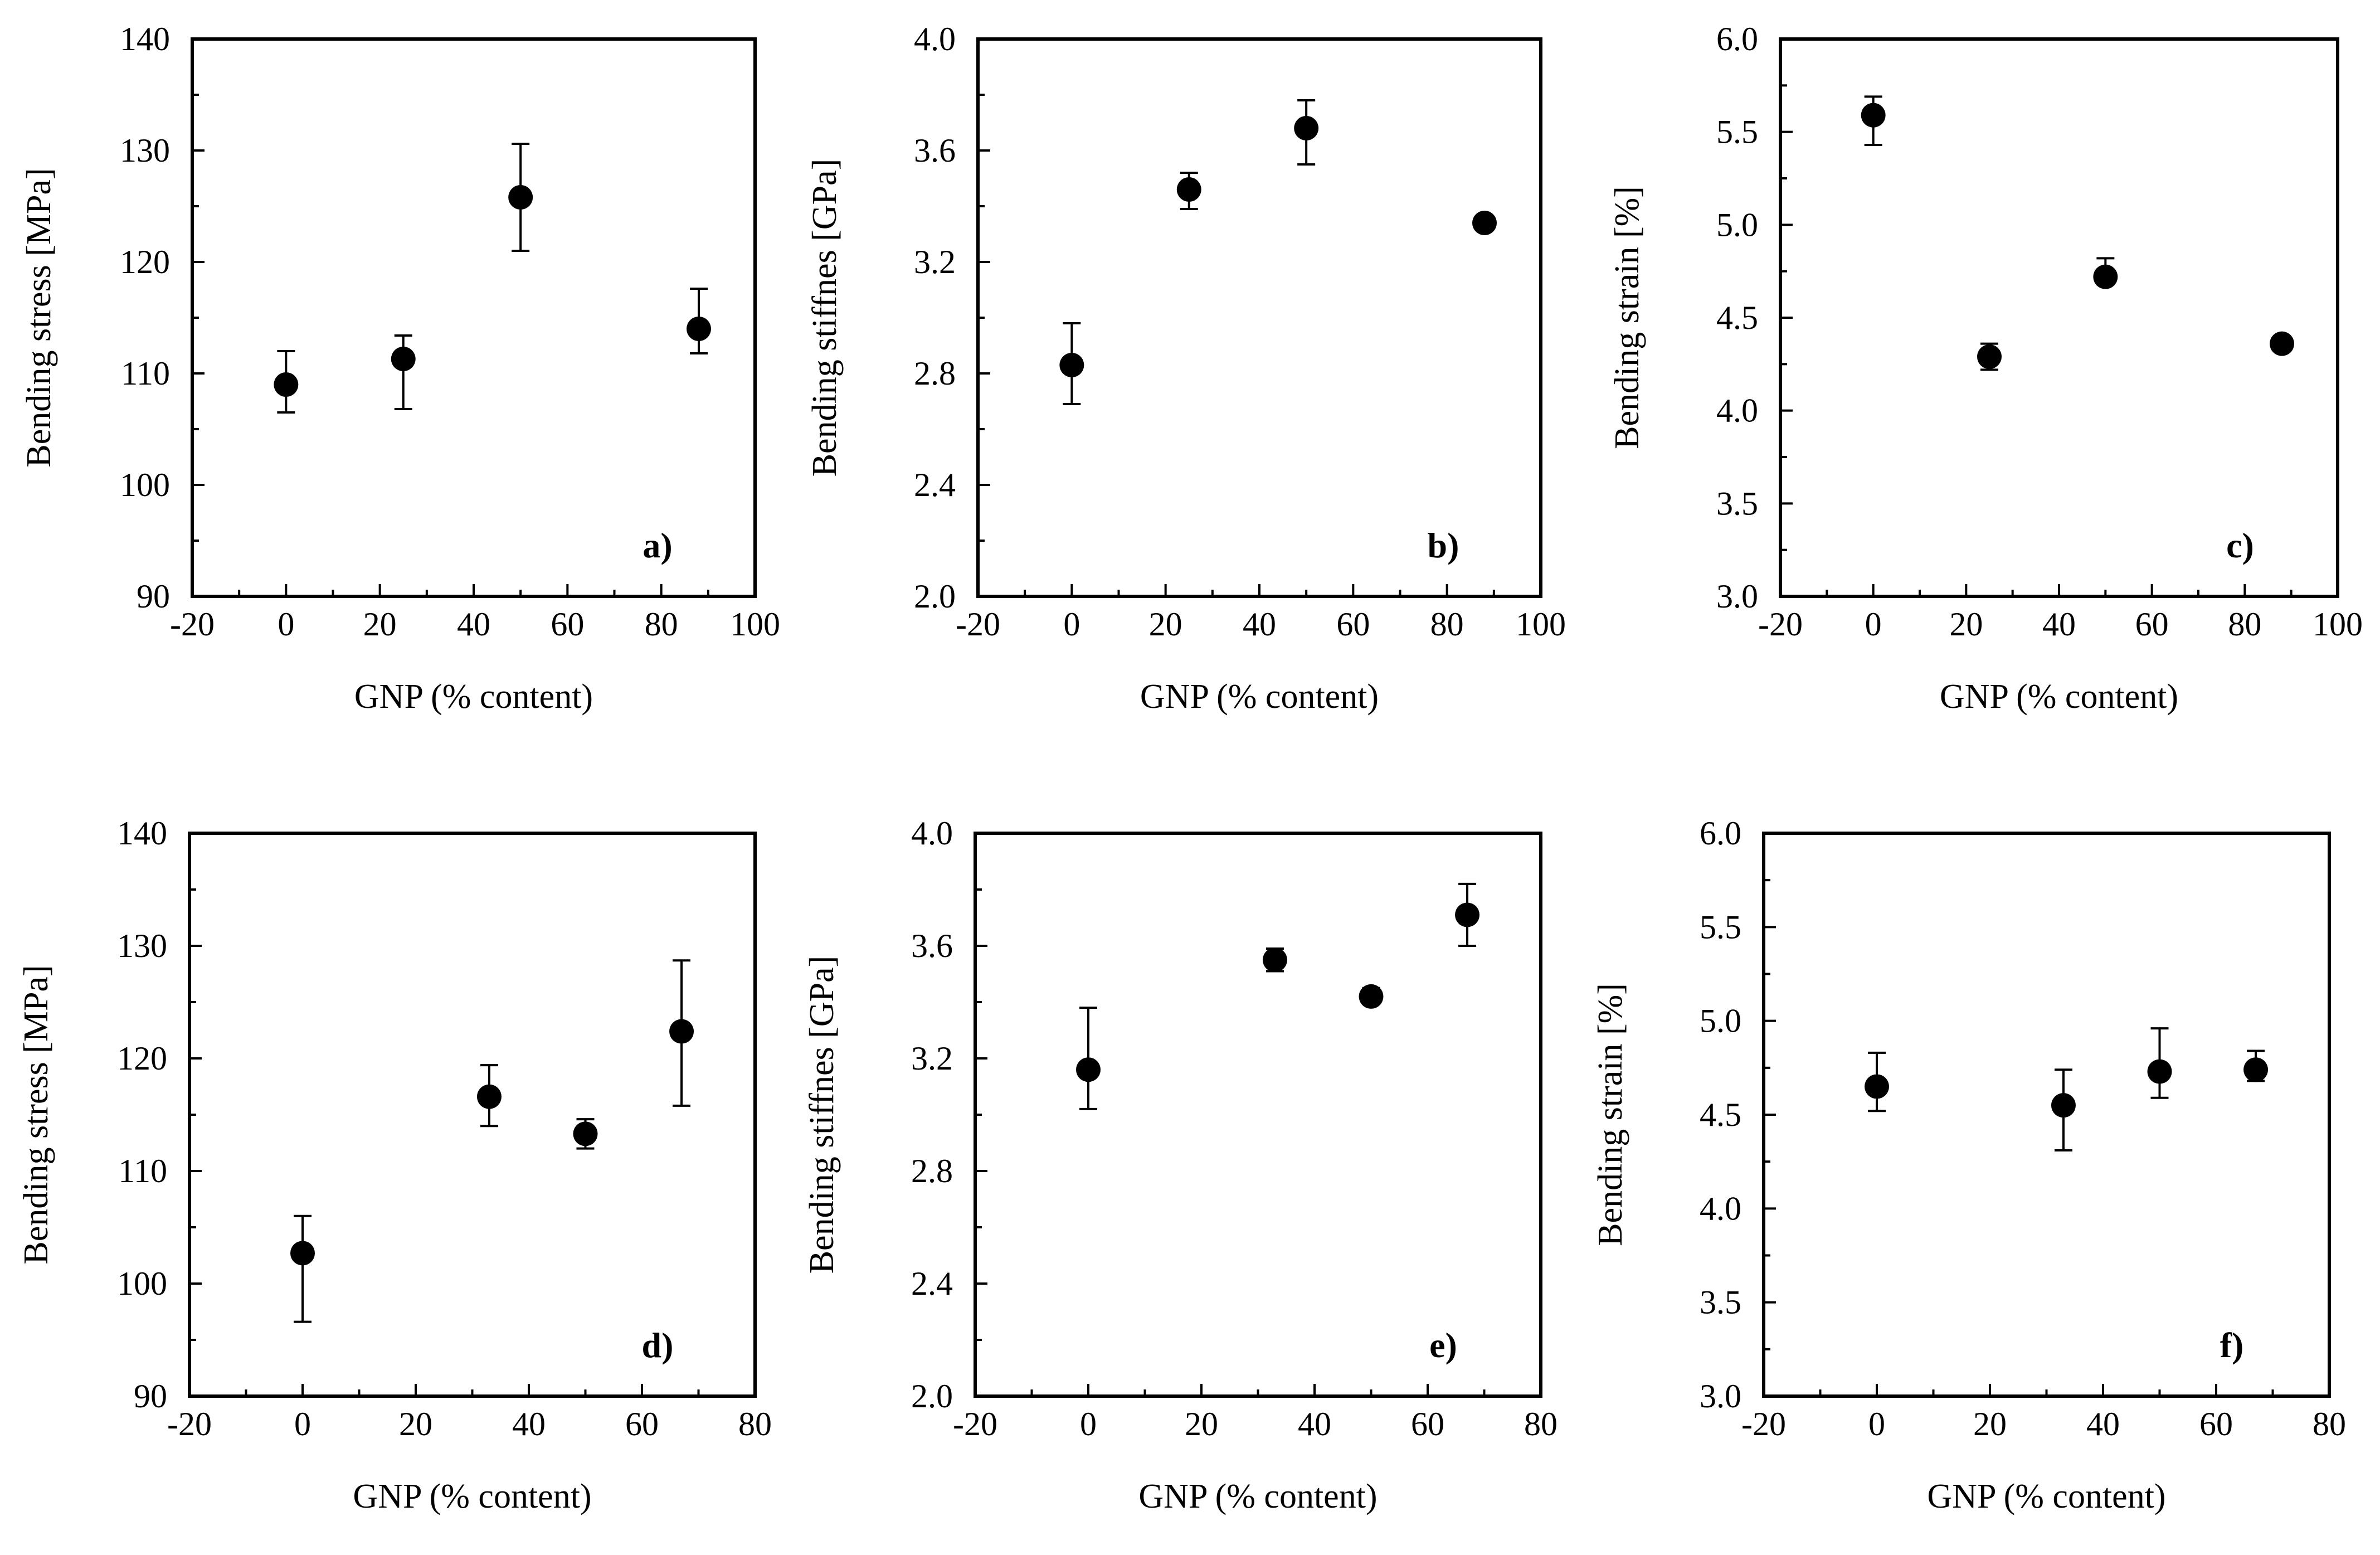 The width and height of the screenshot is (2380, 1555). I want to click on x-tick-label-e: 40, so click(1314, 1424).